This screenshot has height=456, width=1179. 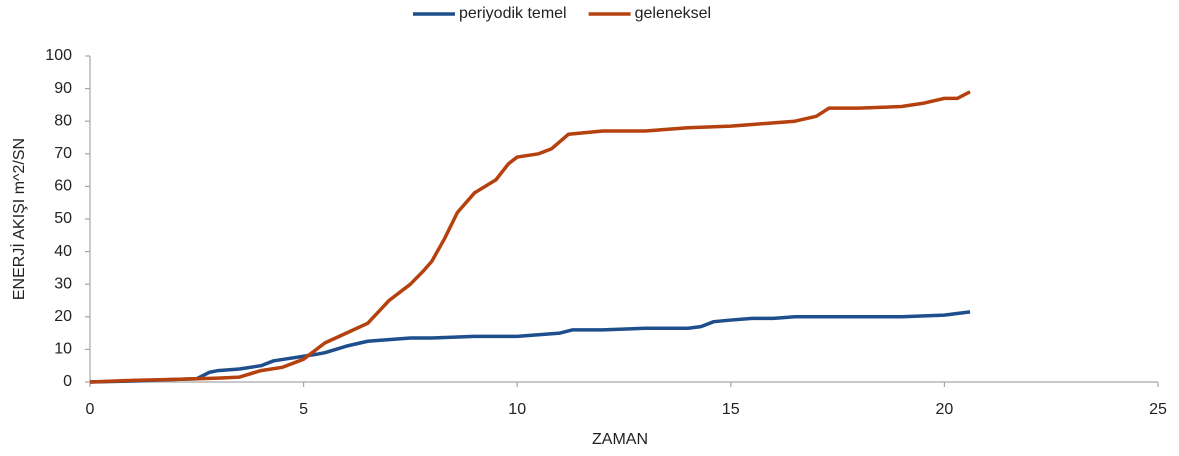 I want to click on data-line, so click(x=530, y=347).